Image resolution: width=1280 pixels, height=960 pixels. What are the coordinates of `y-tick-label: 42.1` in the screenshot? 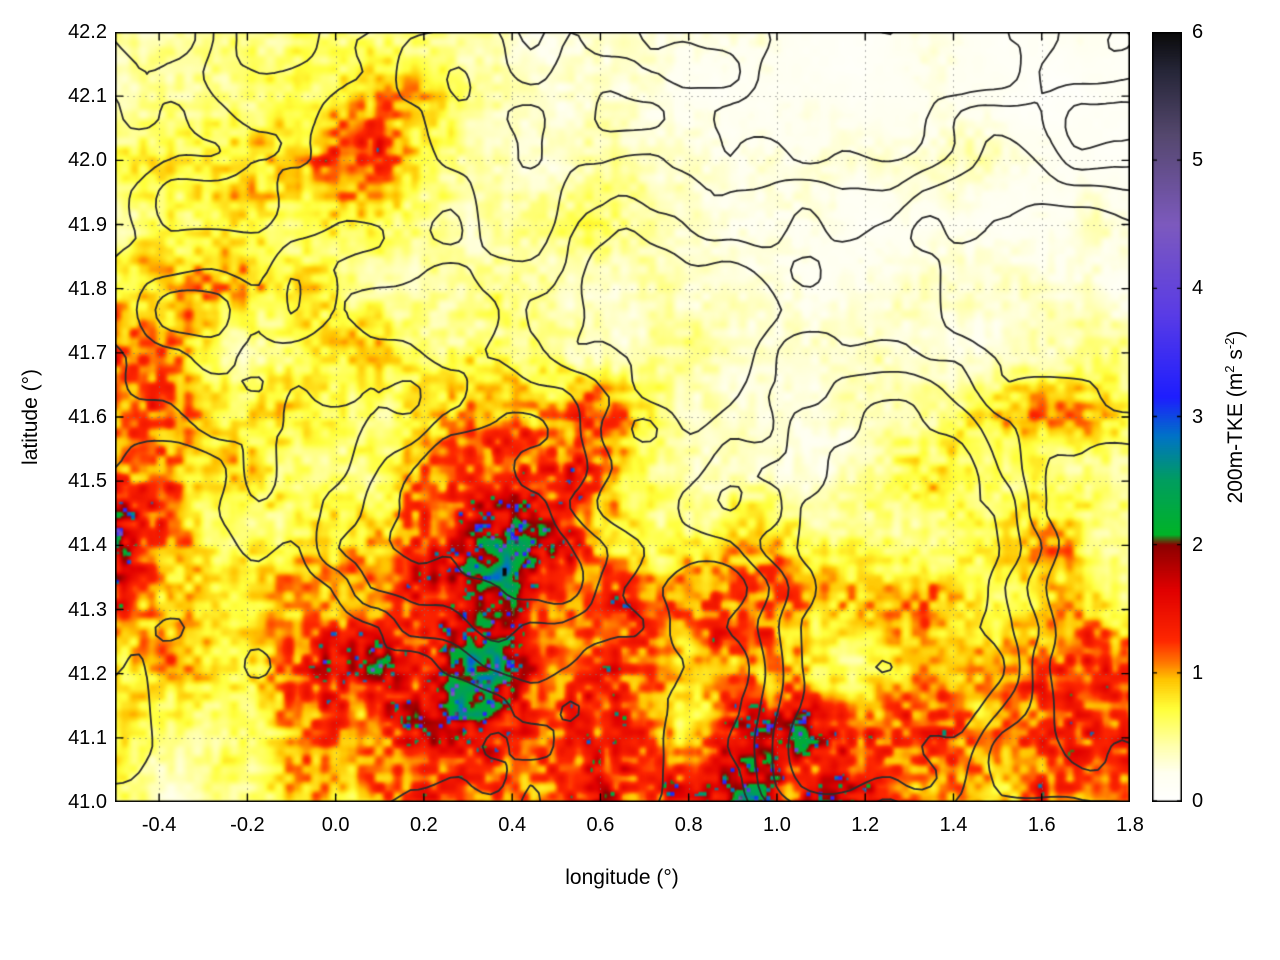 It's located at (87, 96).